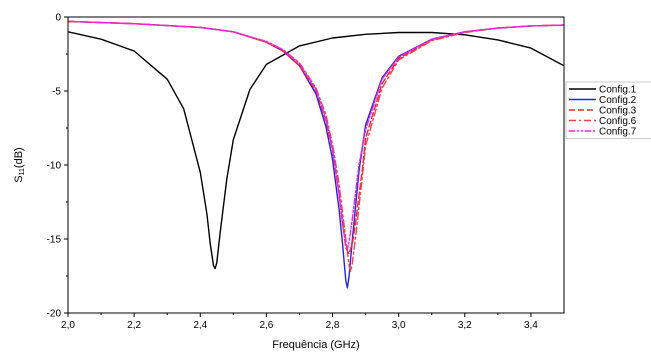 This screenshot has width=651, height=354. Describe the element at coordinates (618, 100) in the screenshot. I see `legend-label: Config.2` at that location.